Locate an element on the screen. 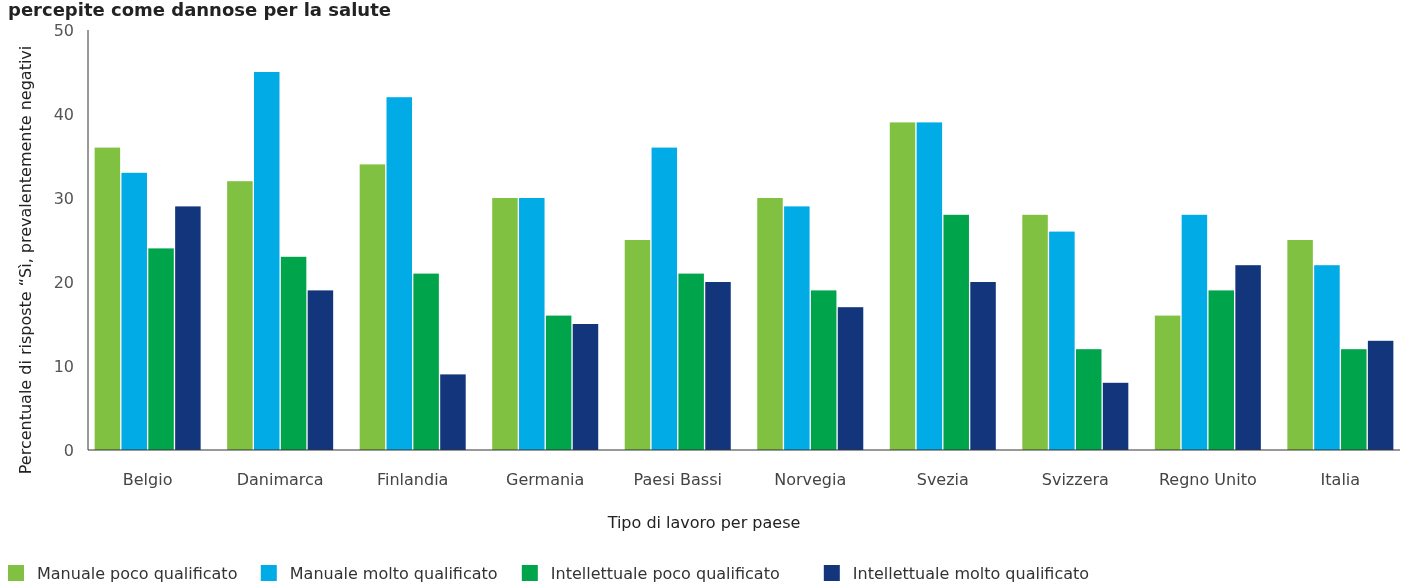  x-tick-label: Italia is located at coordinates (1340, 479).